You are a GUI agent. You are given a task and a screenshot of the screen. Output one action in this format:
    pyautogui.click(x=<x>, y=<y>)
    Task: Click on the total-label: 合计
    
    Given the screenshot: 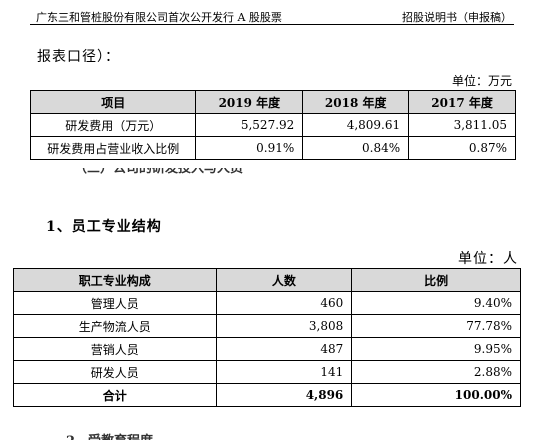 What is the action you would take?
    pyautogui.click(x=115, y=395)
    